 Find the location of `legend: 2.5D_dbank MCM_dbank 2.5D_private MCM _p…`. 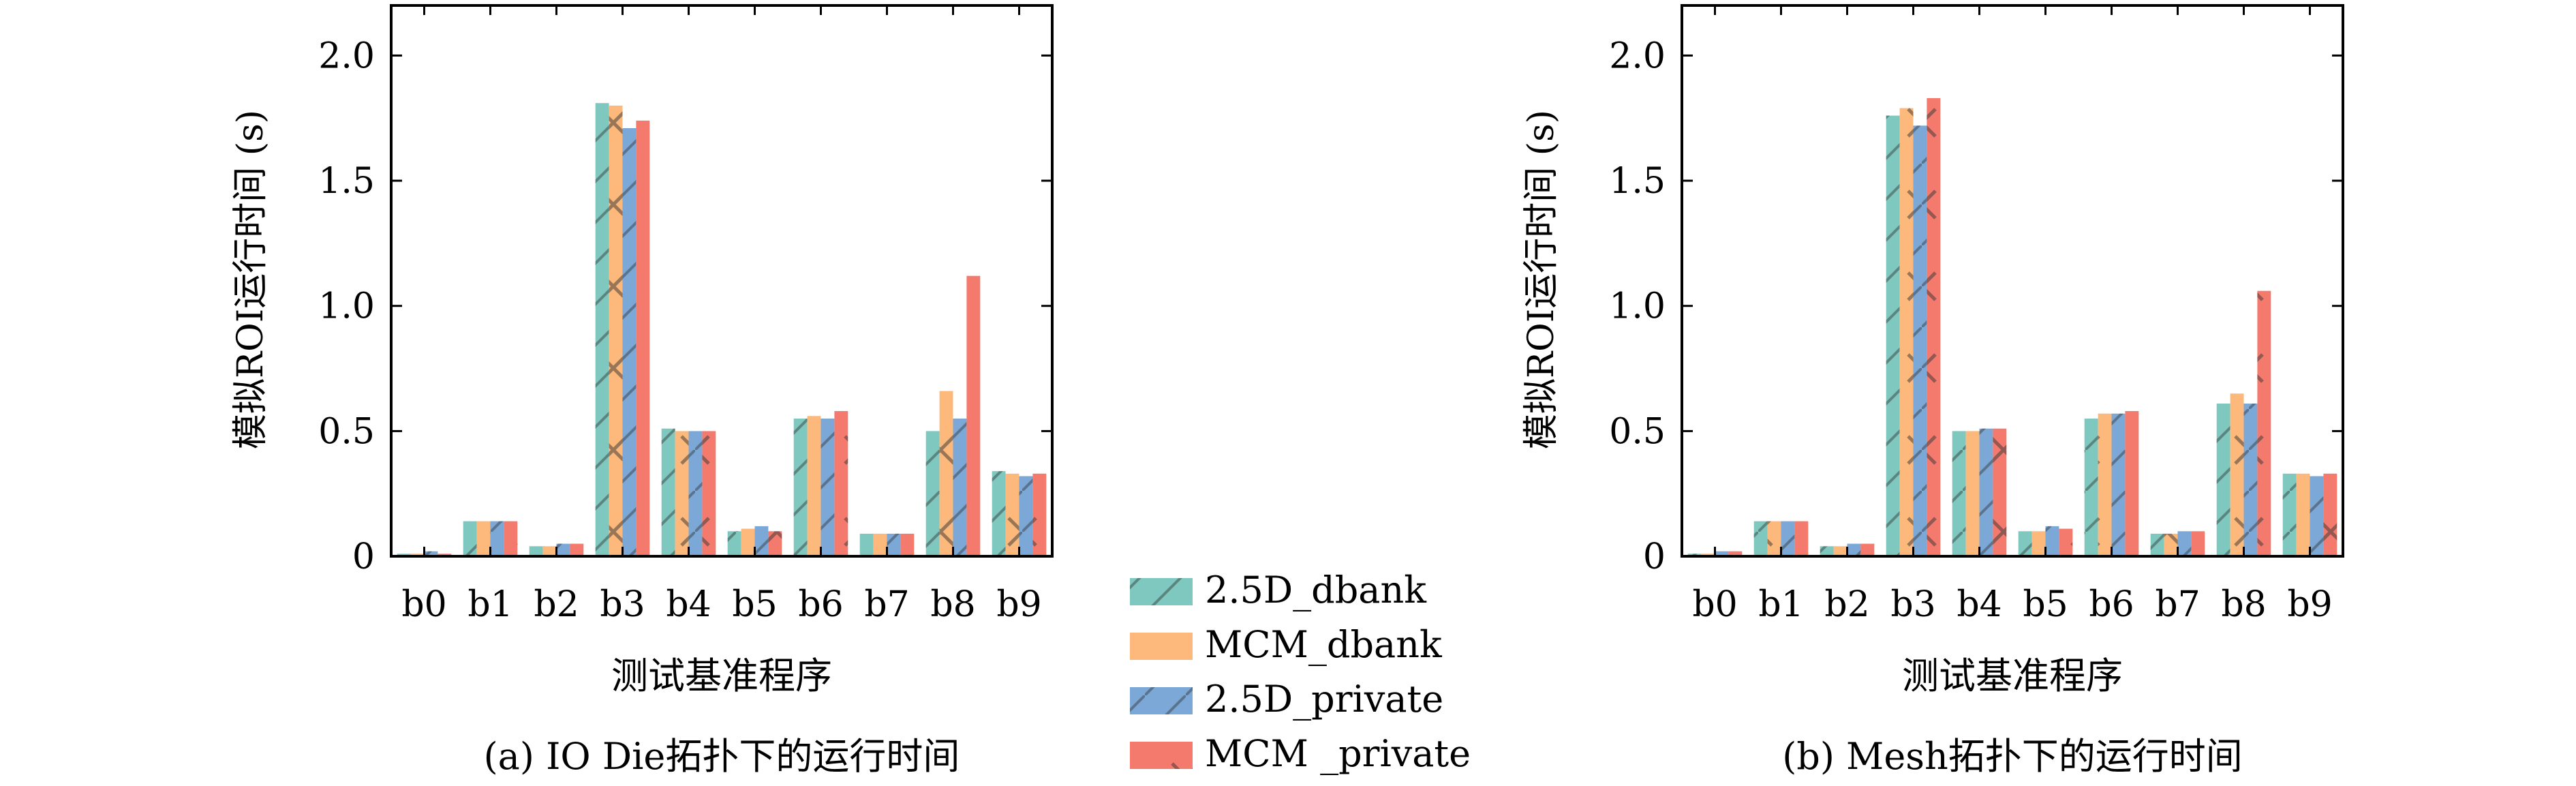

legend: 2.5D_dbank MCM_dbank 2.5D_private MCM _p… is located at coordinates (1300, 672).